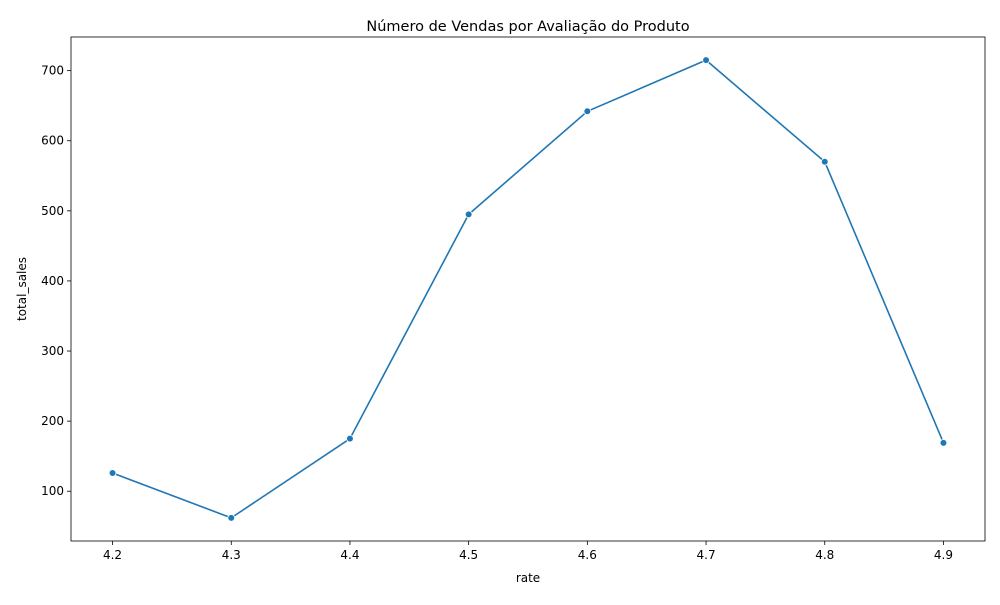 This screenshot has width=1000, height=605. Describe the element at coordinates (52, 421) in the screenshot. I see `y-tick-label: 200` at that location.